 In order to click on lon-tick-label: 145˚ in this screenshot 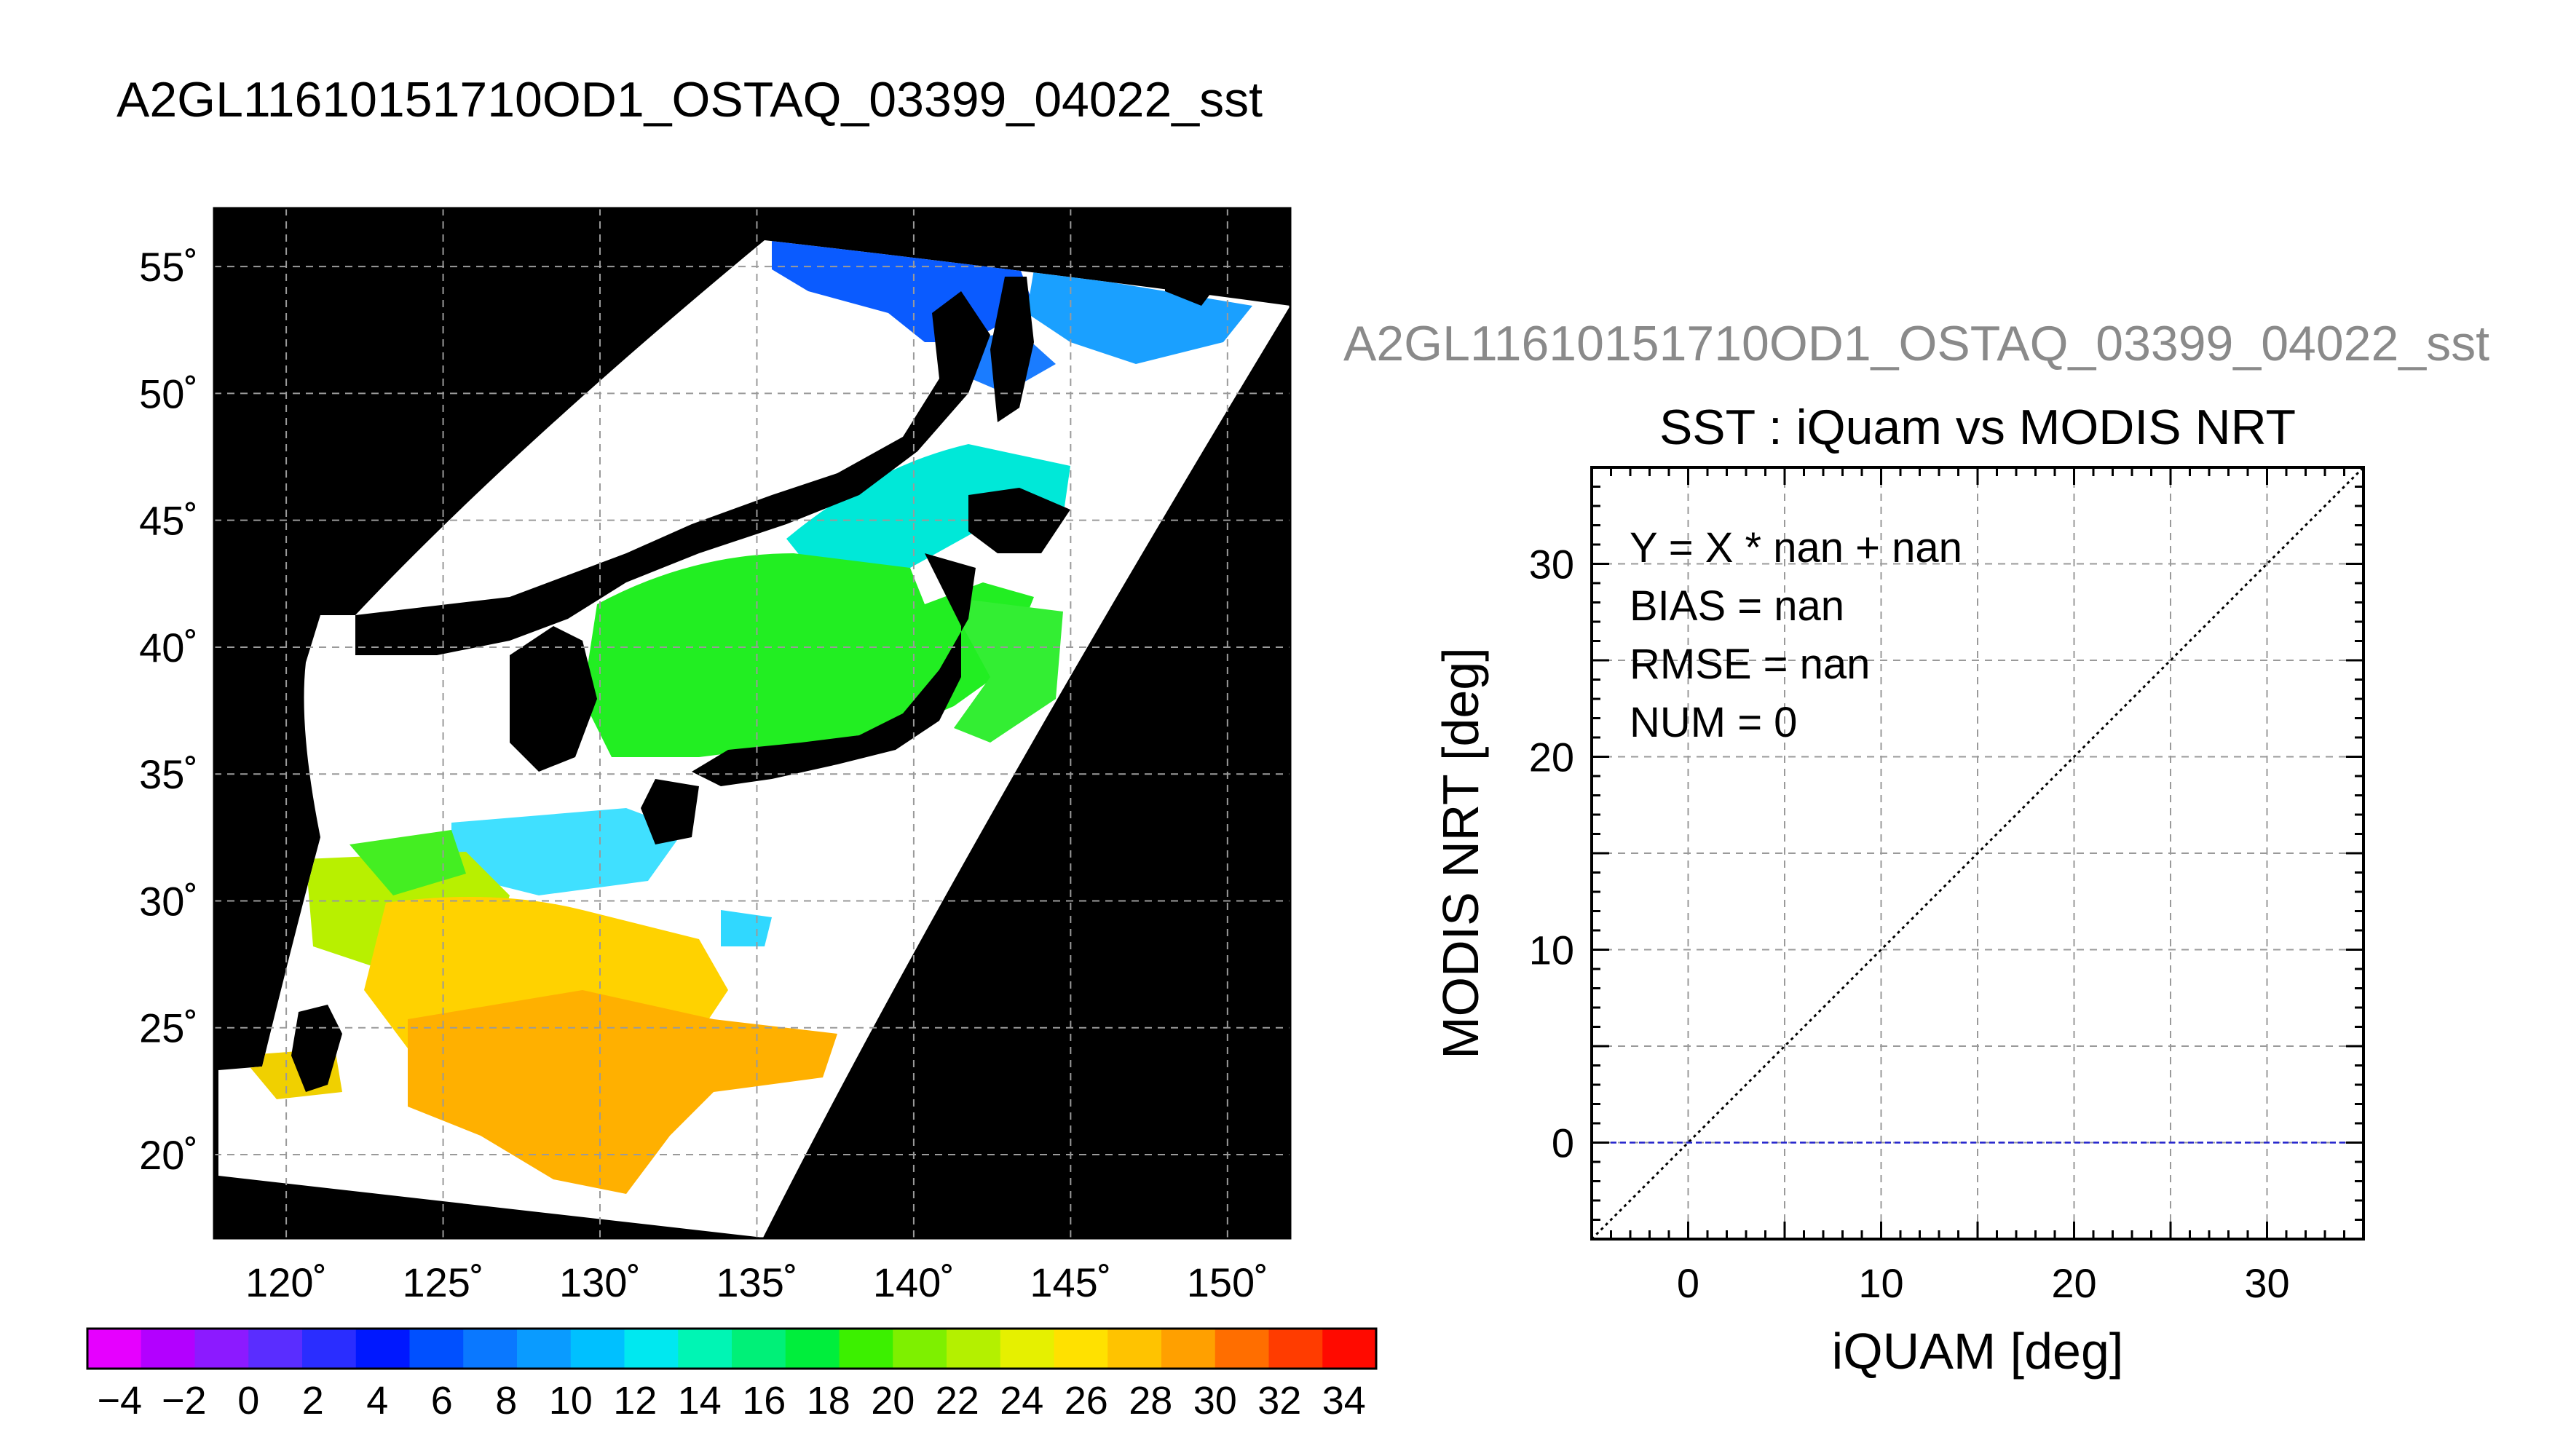, I will do `click(1070, 1282)`.